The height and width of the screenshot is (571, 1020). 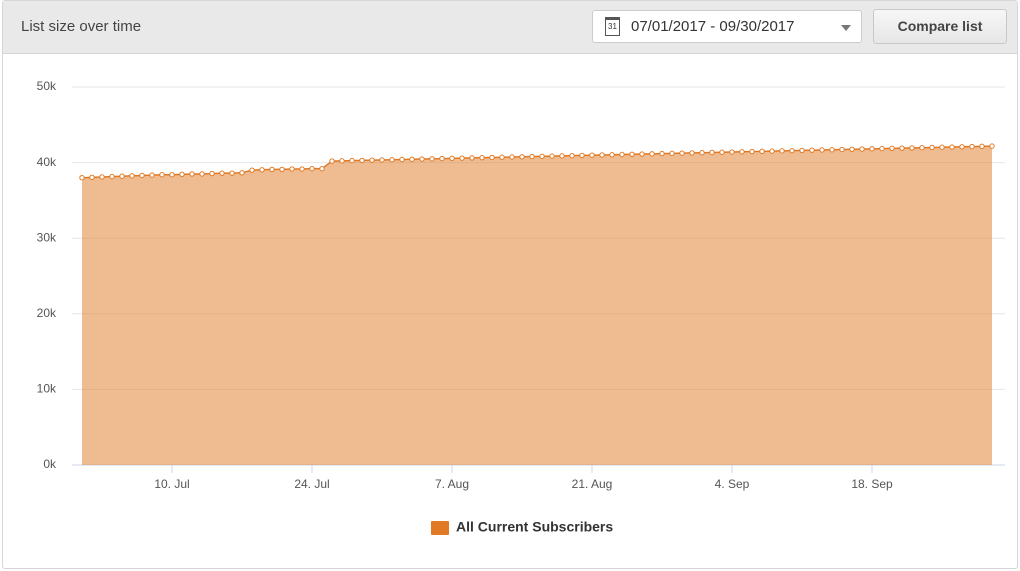 I want to click on date-picker: 31 07/01/2017 - 09/30/2017, so click(x=727, y=26).